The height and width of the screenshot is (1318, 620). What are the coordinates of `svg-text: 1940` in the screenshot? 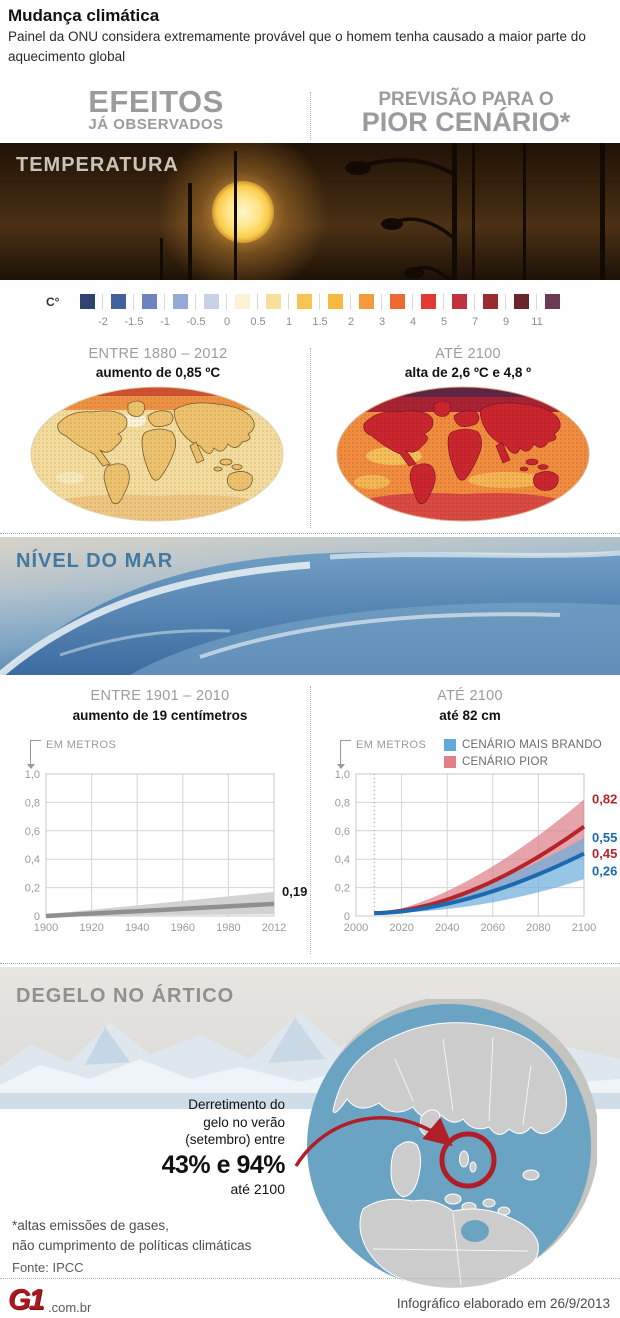 It's located at (137, 928).